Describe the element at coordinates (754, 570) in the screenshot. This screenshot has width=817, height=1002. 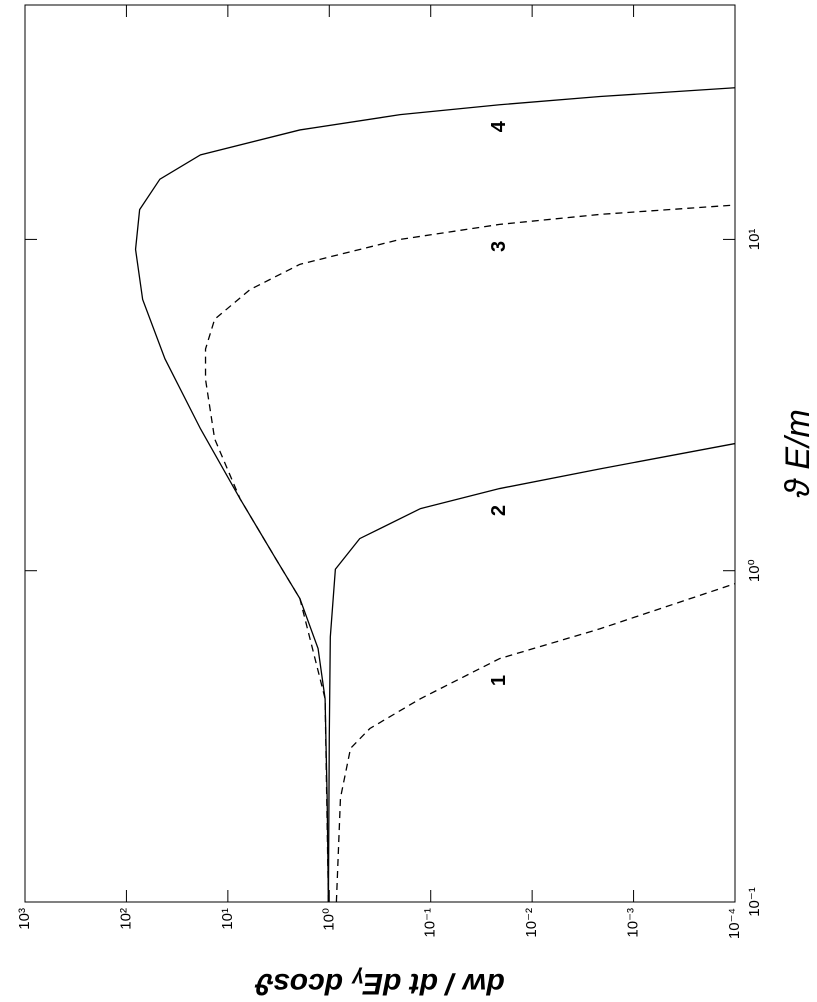
I see `x-tick-label: 10⁰` at that location.